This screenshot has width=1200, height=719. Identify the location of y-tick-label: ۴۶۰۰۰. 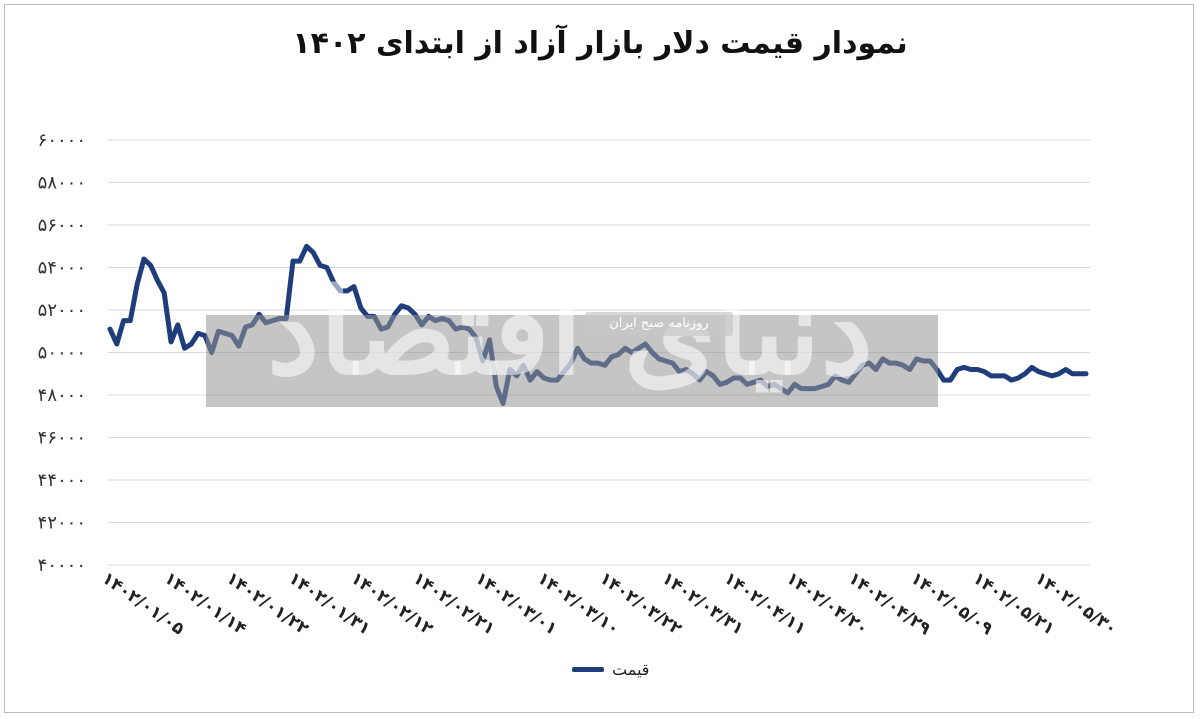
(62, 438).